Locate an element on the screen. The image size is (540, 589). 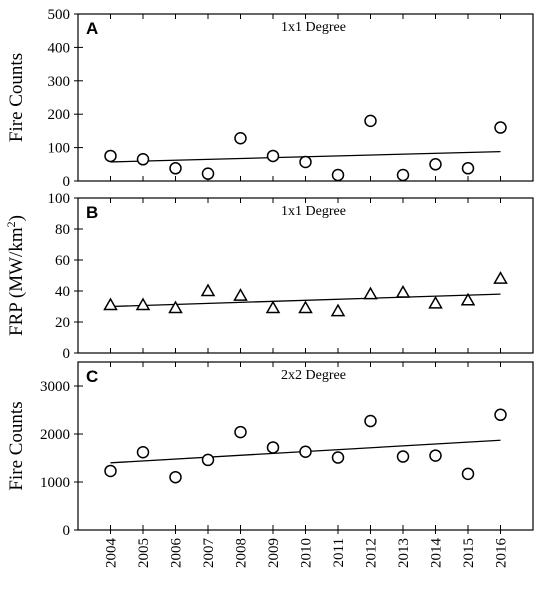
panel-letter: C is located at coordinates (92, 376).